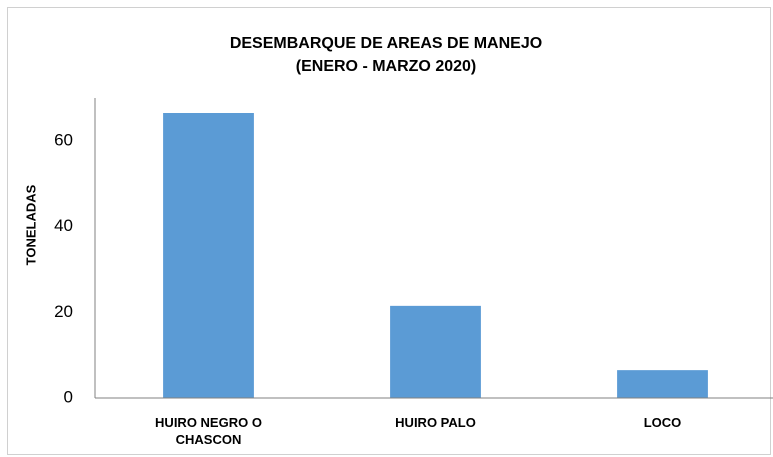 This screenshot has height=457, width=773. I want to click on x-tick-label: LOCO, so click(663, 422).